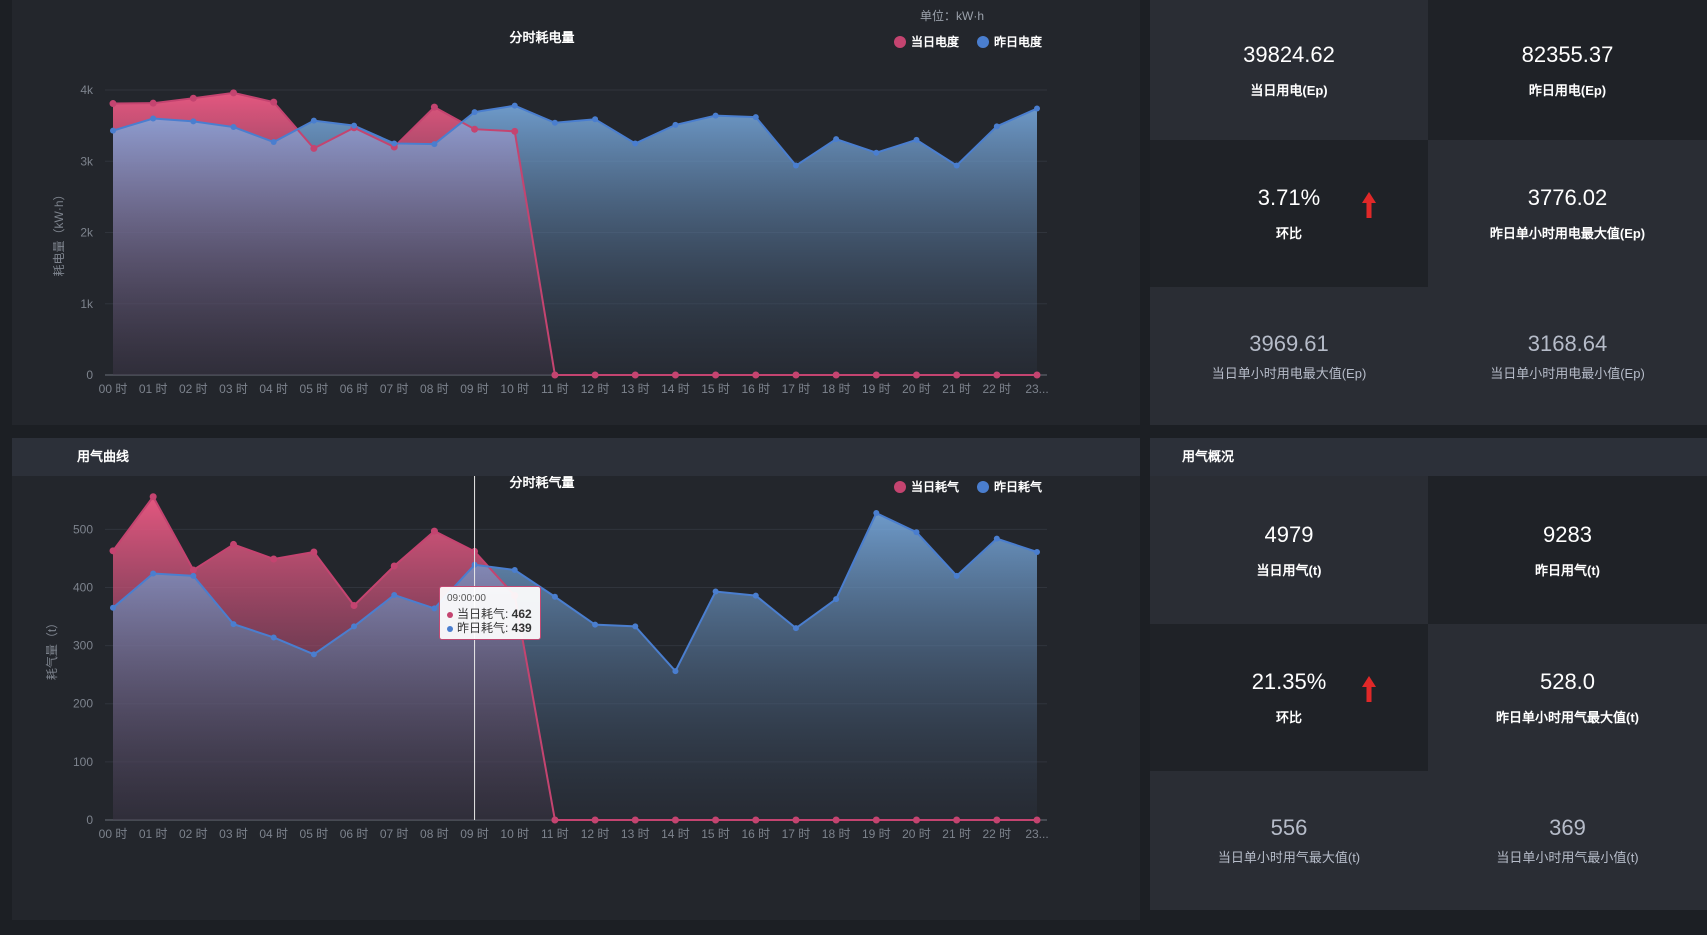  What do you see at coordinates (514, 834) in the screenshot?
I see `x-tick-label: 10 时` at bounding box center [514, 834].